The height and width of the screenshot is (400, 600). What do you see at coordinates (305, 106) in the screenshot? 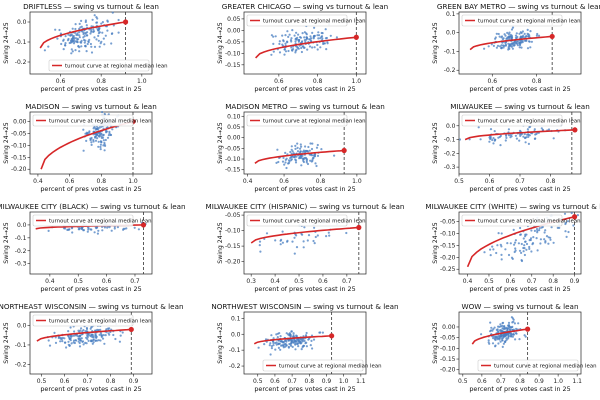
I see `panel-title: MADISON METRO — swing vs turnout & lean` at bounding box center [305, 106].